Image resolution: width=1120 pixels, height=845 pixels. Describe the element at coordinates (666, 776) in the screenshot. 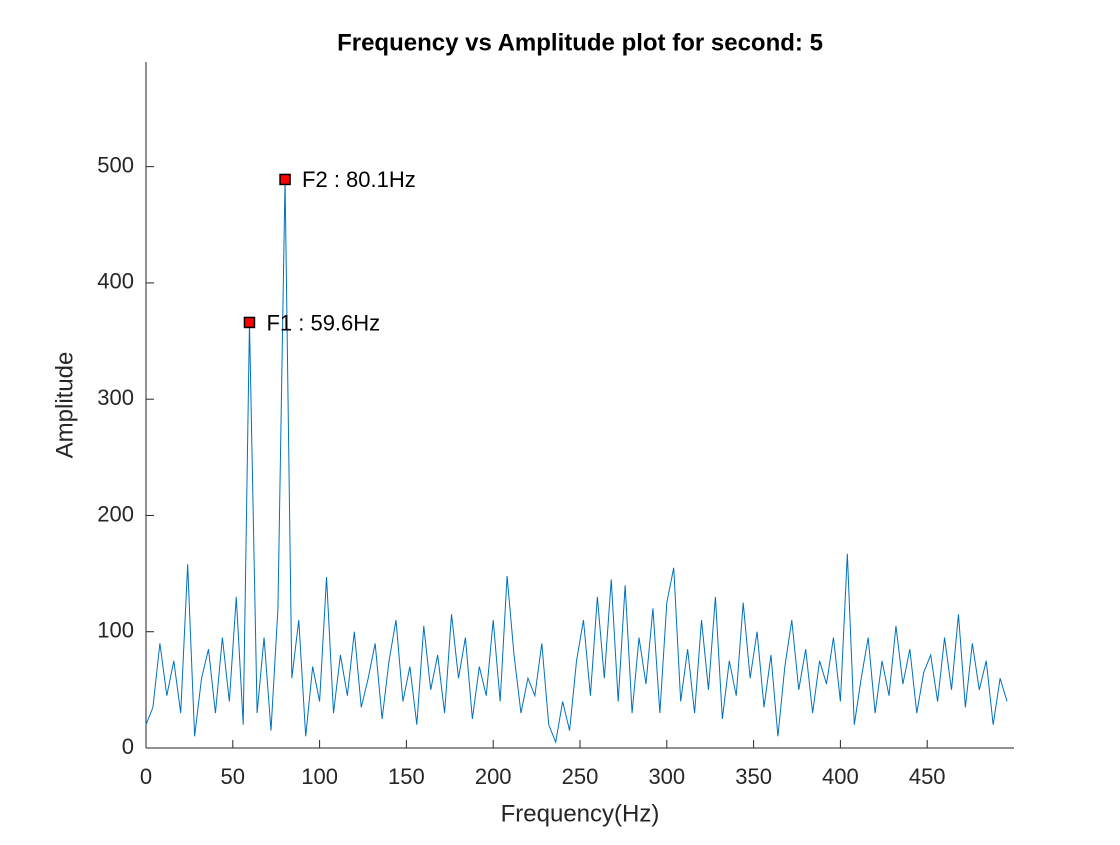

I see `x-tick-label: 300` at that location.